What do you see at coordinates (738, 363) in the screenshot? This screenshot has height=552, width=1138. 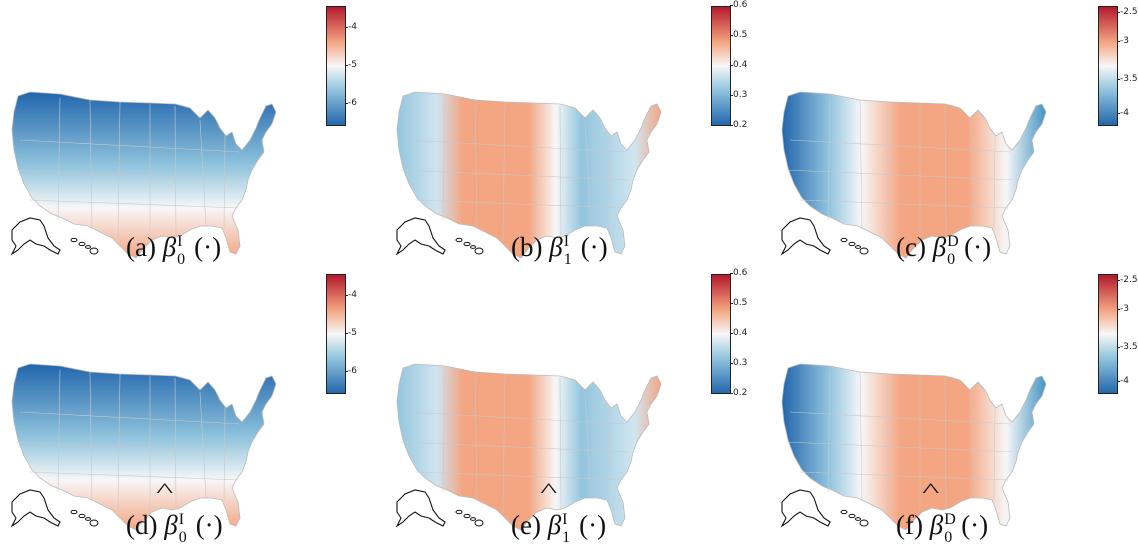 I see `colorbar-tick: 0.3` at bounding box center [738, 363].